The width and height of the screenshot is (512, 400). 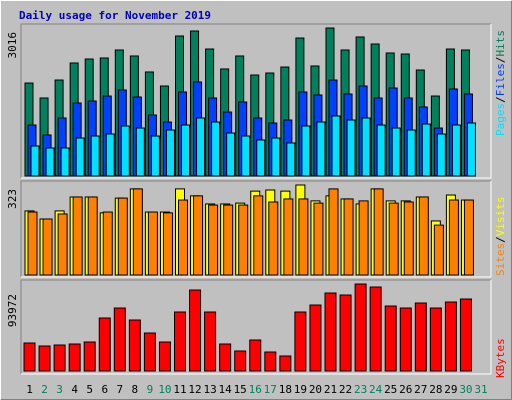 What do you see at coordinates (104, 389) in the screenshot?
I see `x-tick-label: 6` at bounding box center [104, 389].